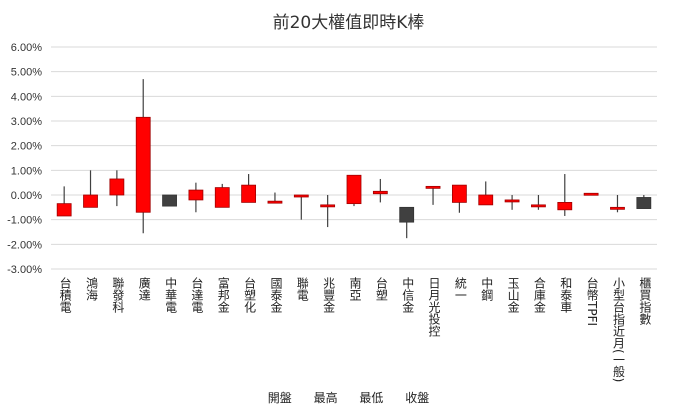  What do you see at coordinates (26, 73) in the screenshot?
I see `y-tick-label: 5.00%` at bounding box center [26, 73].